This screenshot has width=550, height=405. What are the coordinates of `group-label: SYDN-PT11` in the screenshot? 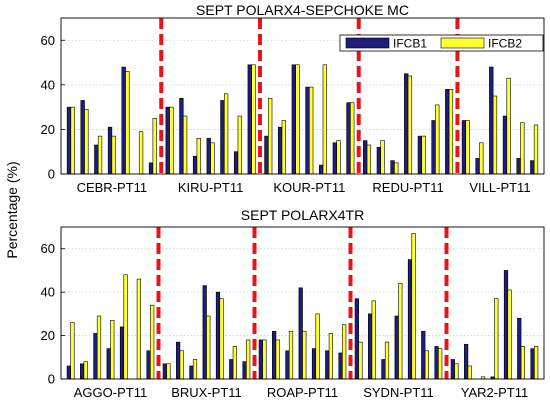 It's located at (398, 392).